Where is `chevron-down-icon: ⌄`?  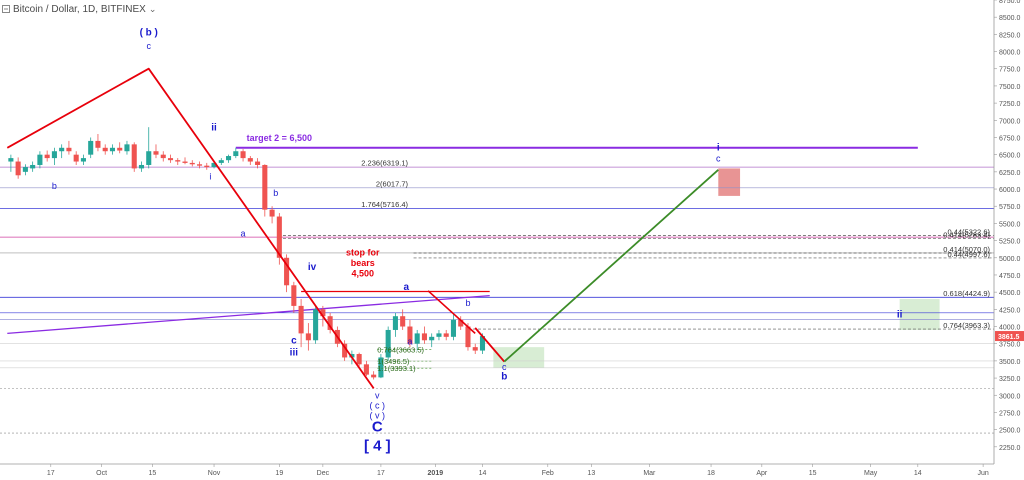
chevron-down-icon: ⌄ is located at coordinates (152, 8).